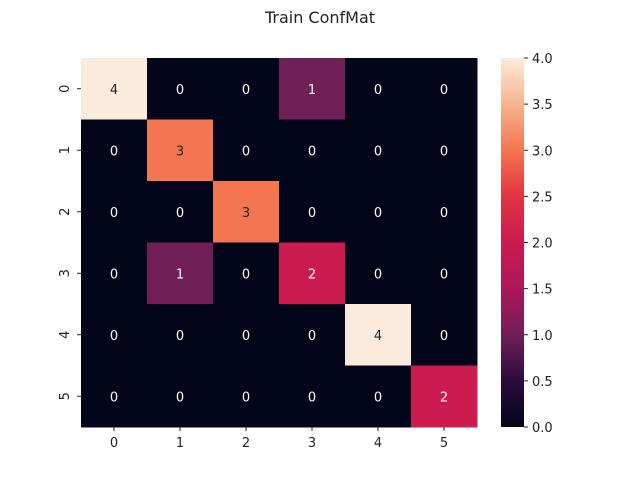  I want to click on cell-label-r0-c1: 0, so click(180, 90).